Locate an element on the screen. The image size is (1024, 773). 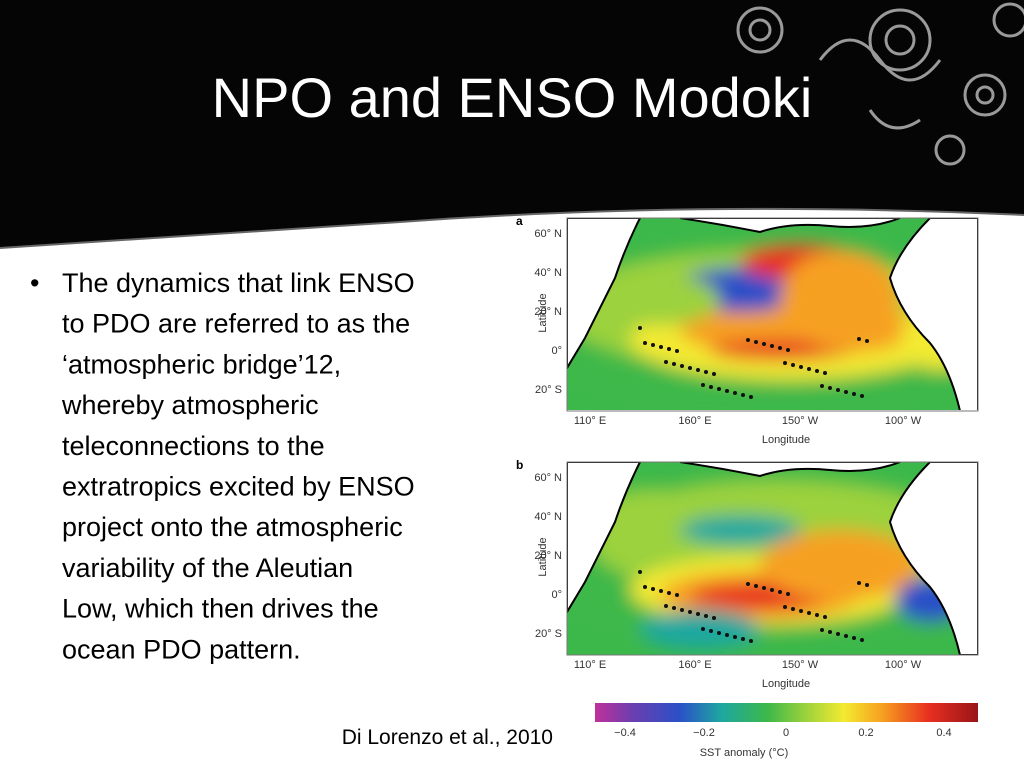
colorbar-tick-label: −0.4 is located at coordinates (625, 733).